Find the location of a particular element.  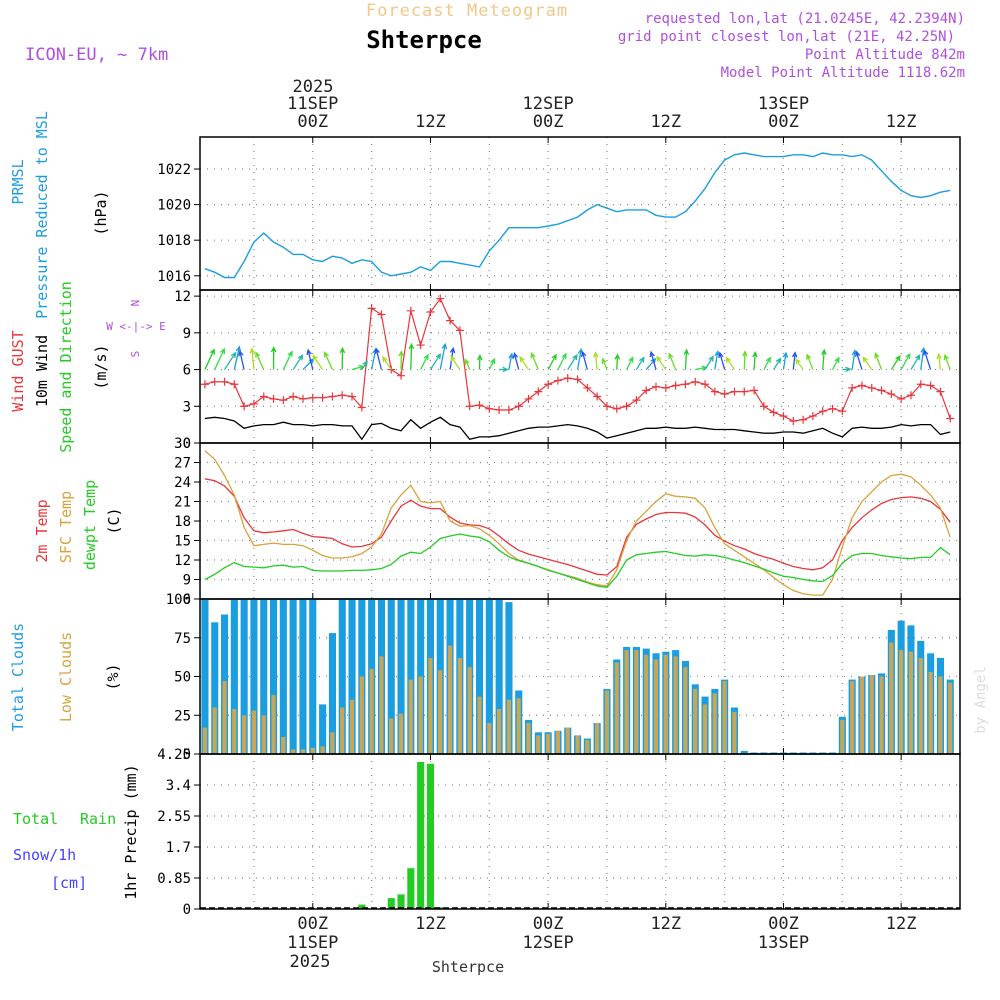

bottom-year-label: 2025 is located at coordinates (310, 962).